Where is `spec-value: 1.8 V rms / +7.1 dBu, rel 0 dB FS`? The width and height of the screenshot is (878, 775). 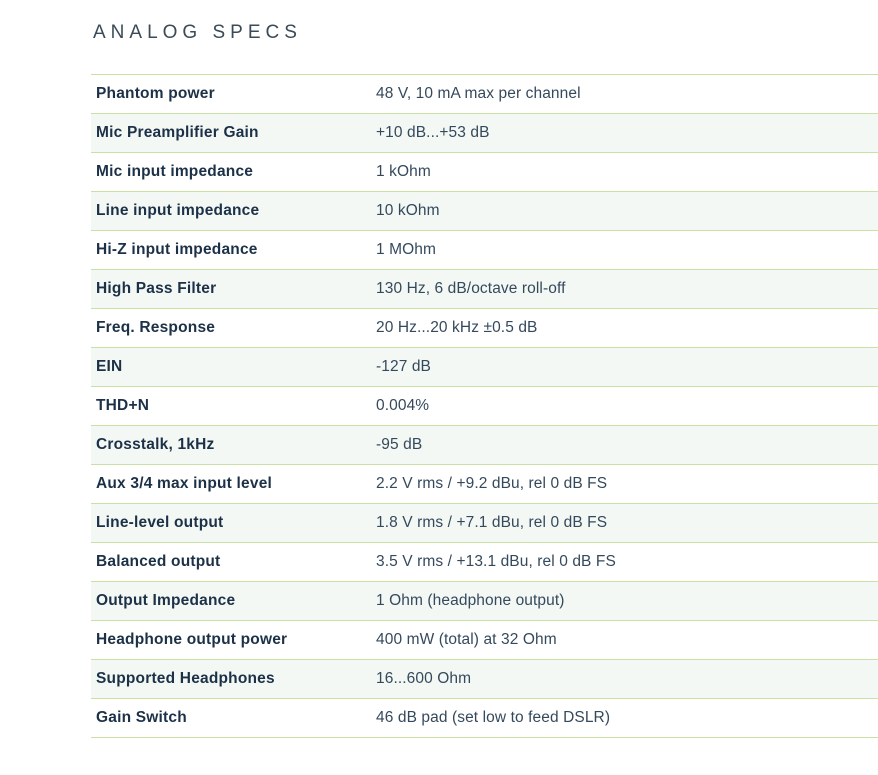
spec-value: 1.8 V rms / +7.1 dBu, rel 0 dB FS is located at coordinates (492, 522).